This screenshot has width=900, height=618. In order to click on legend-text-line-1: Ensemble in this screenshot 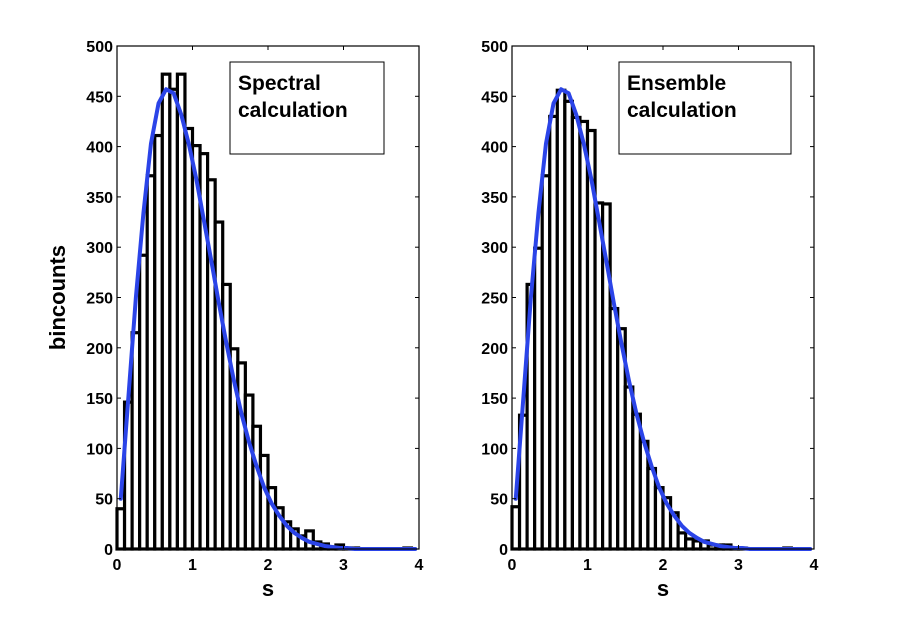, I will do `click(676, 83)`.